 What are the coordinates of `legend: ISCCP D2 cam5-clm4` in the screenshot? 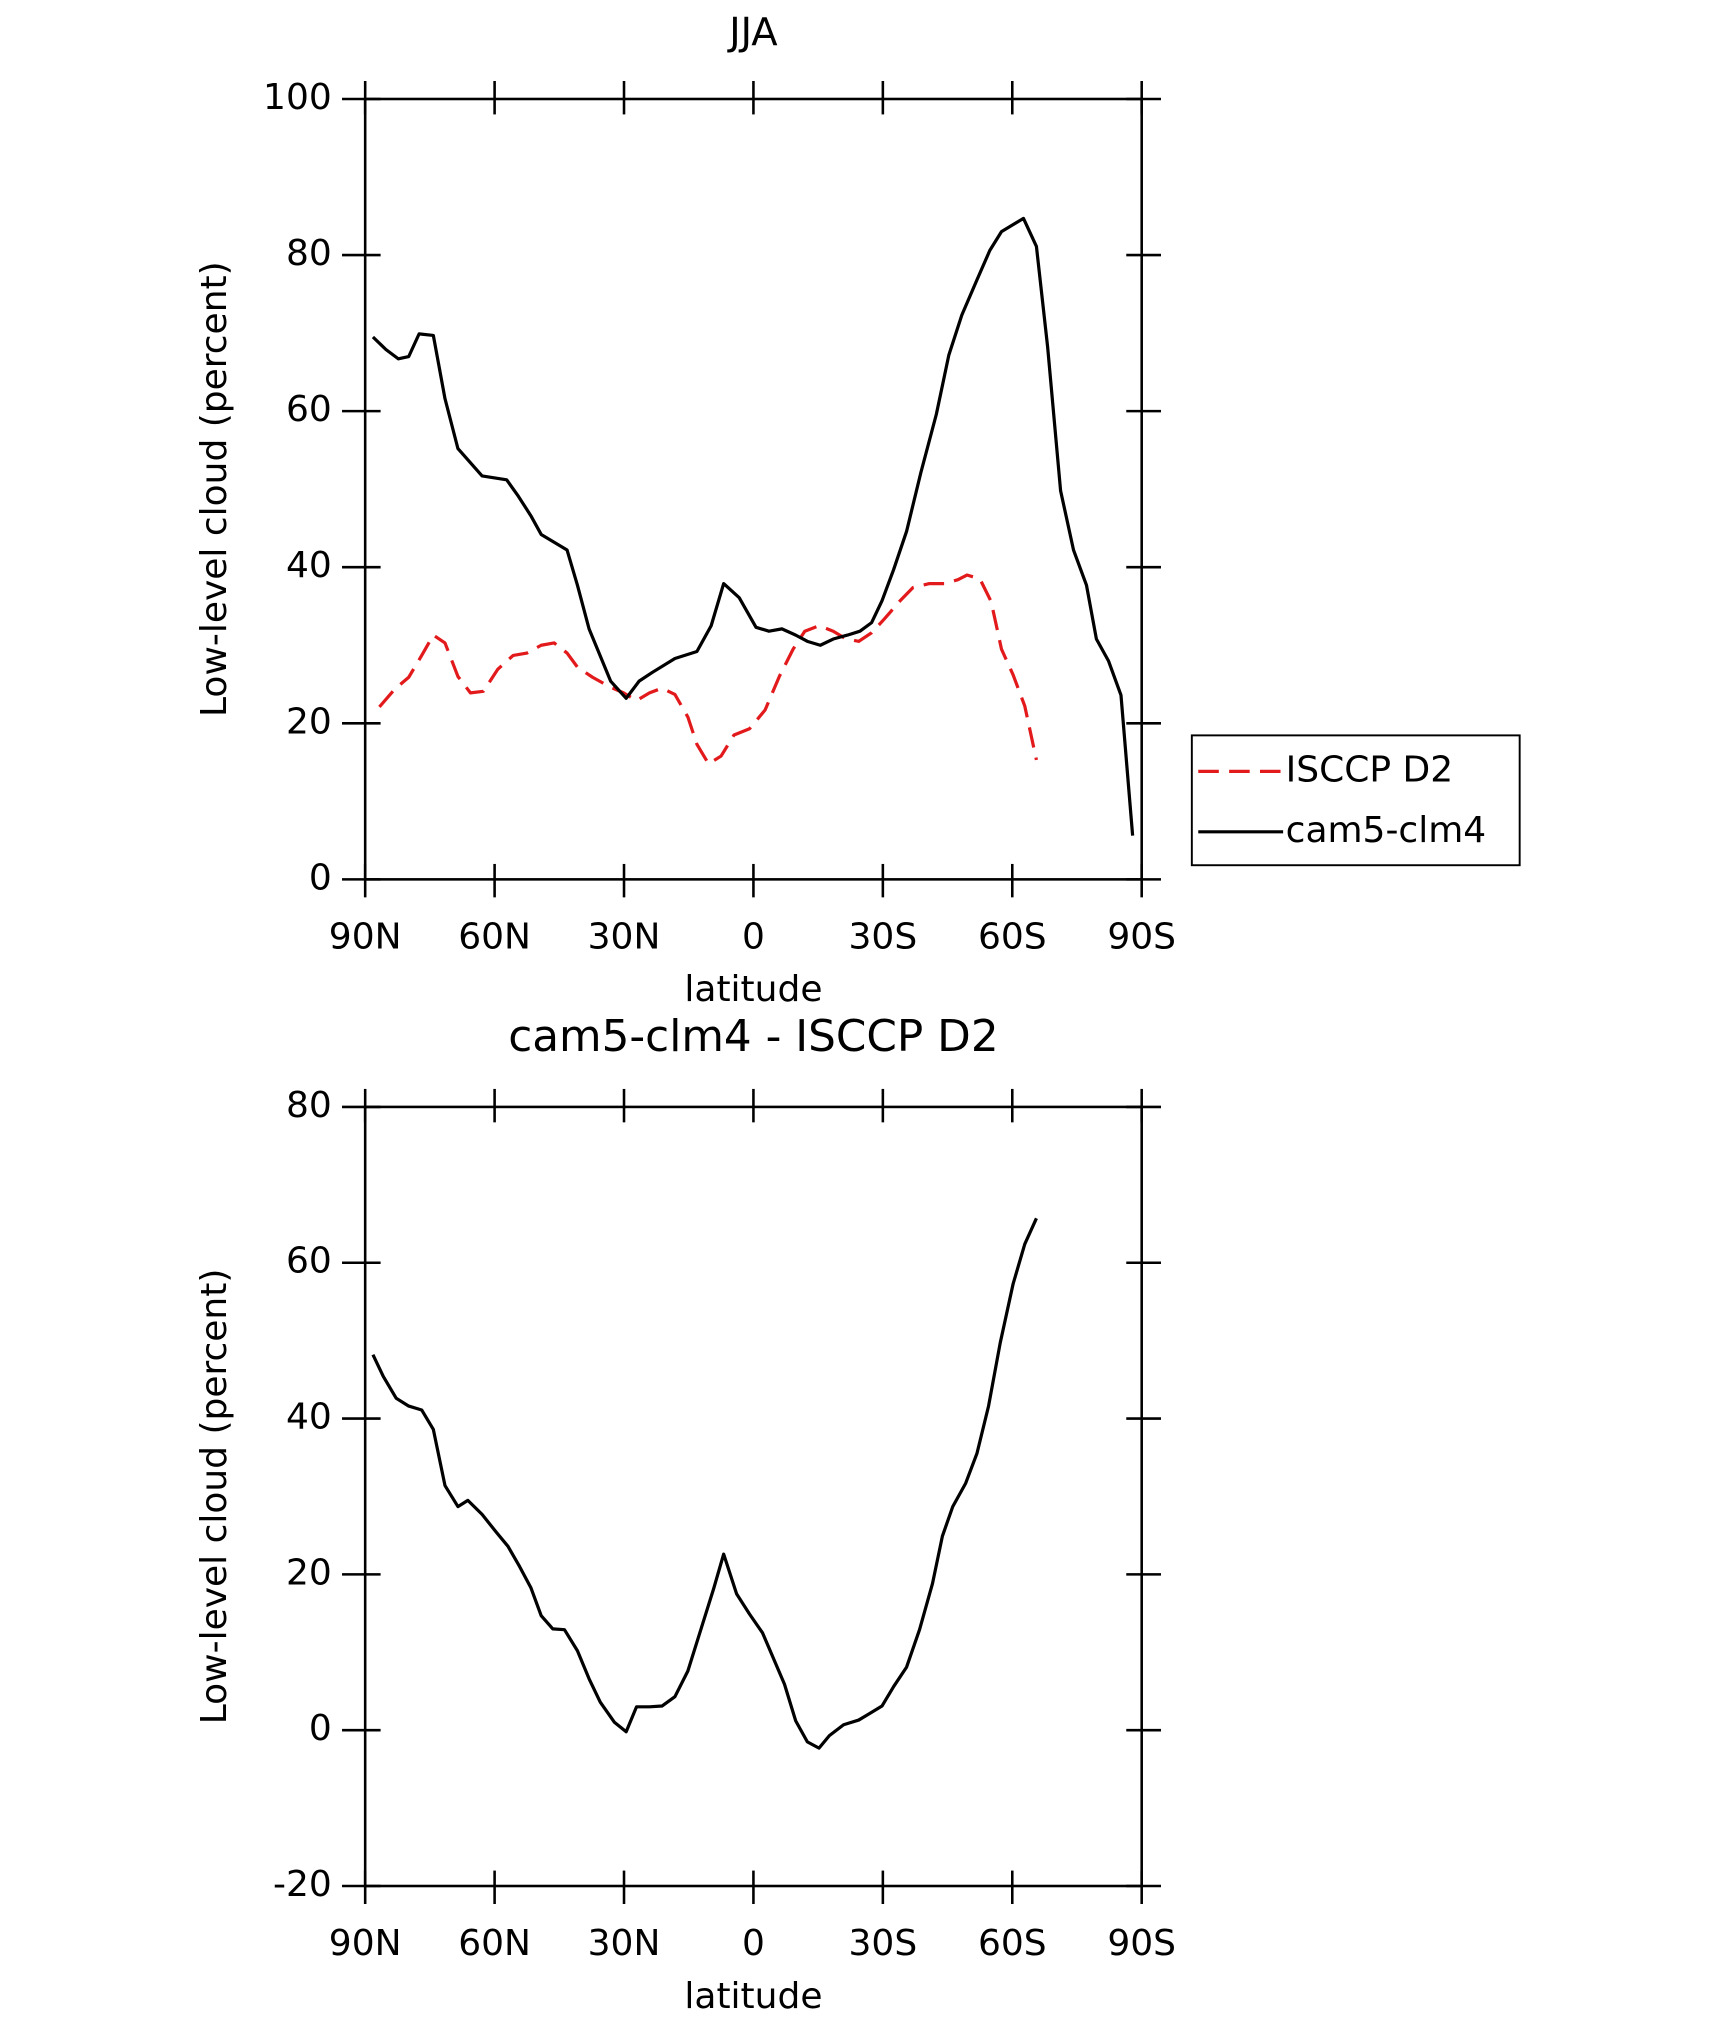 It's located at (1355, 800).